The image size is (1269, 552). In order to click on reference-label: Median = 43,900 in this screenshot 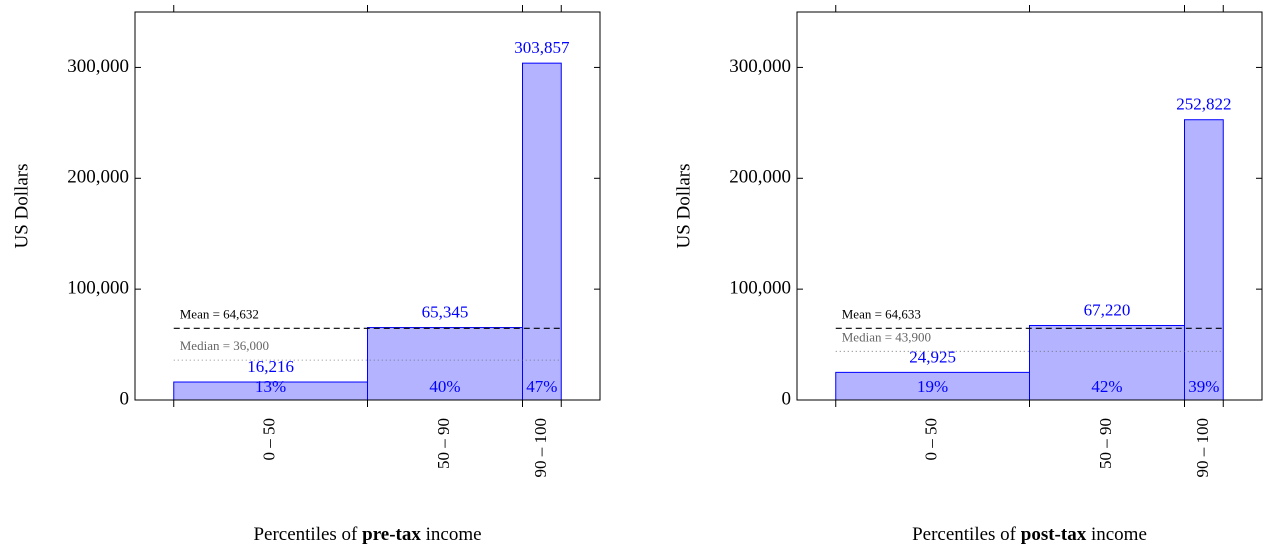, I will do `click(886, 336)`.